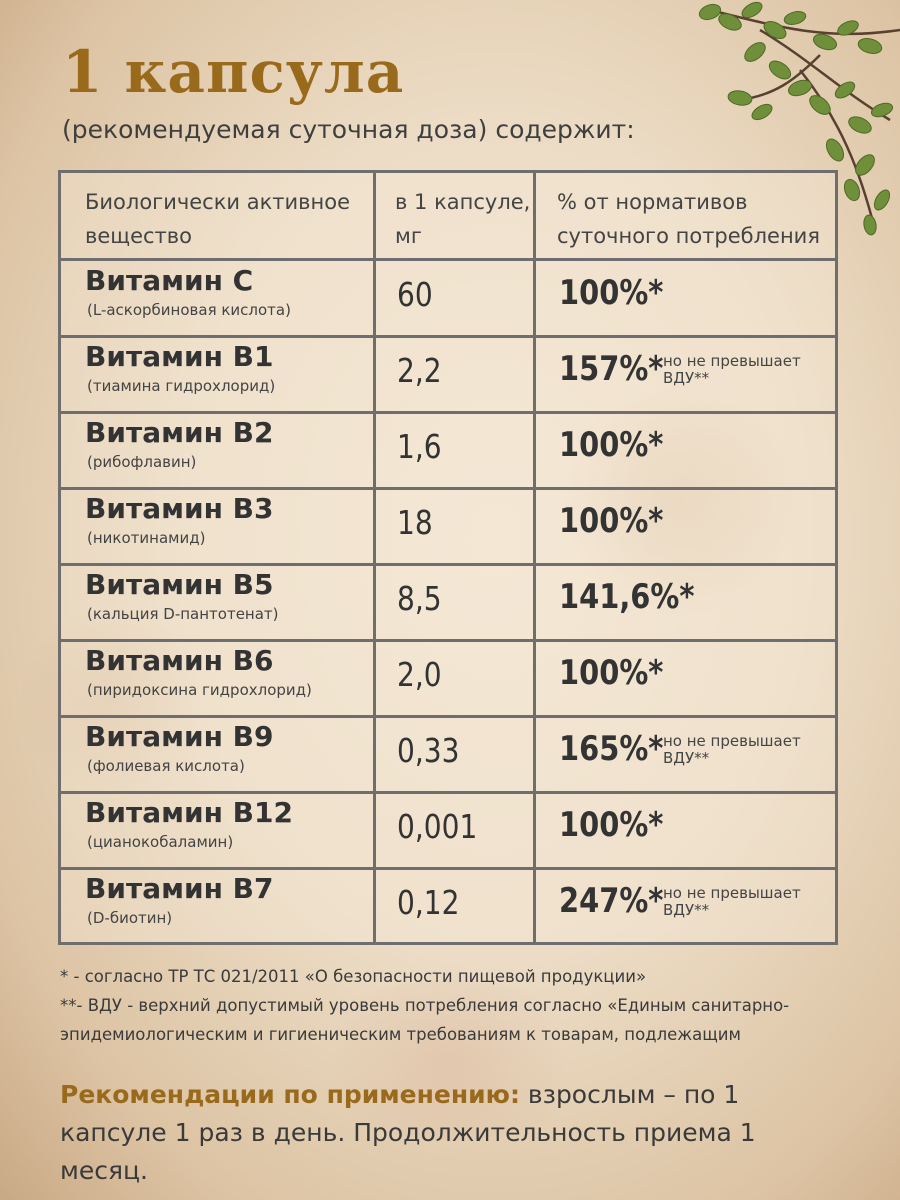  Describe the element at coordinates (419, 674) in the screenshot. I see `vitamin-dose: 2,0` at that location.